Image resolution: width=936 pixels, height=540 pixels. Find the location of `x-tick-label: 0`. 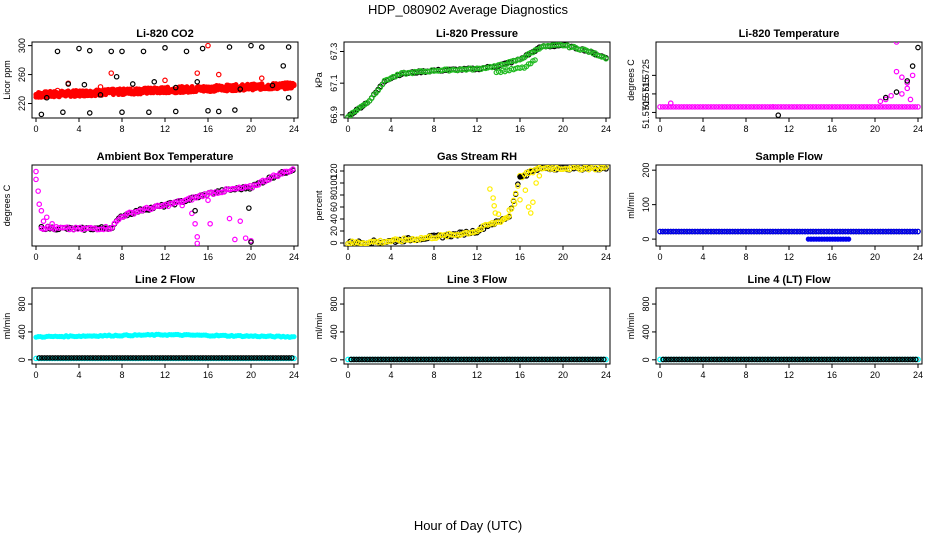

x-tick-label: 0 is located at coordinates (347, 375).